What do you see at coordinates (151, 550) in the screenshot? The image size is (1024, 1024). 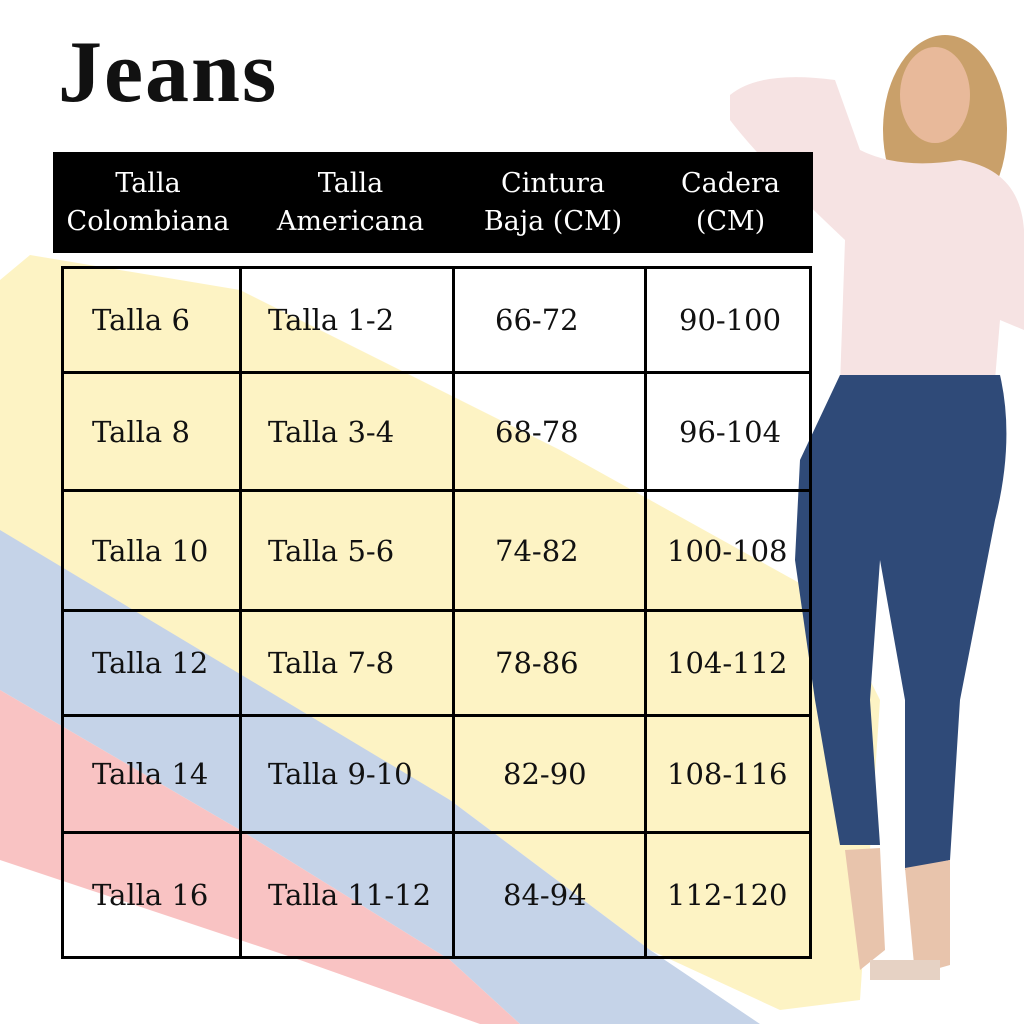 I see `cell-talla-colombiana: Talla 10` at bounding box center [151, 550].